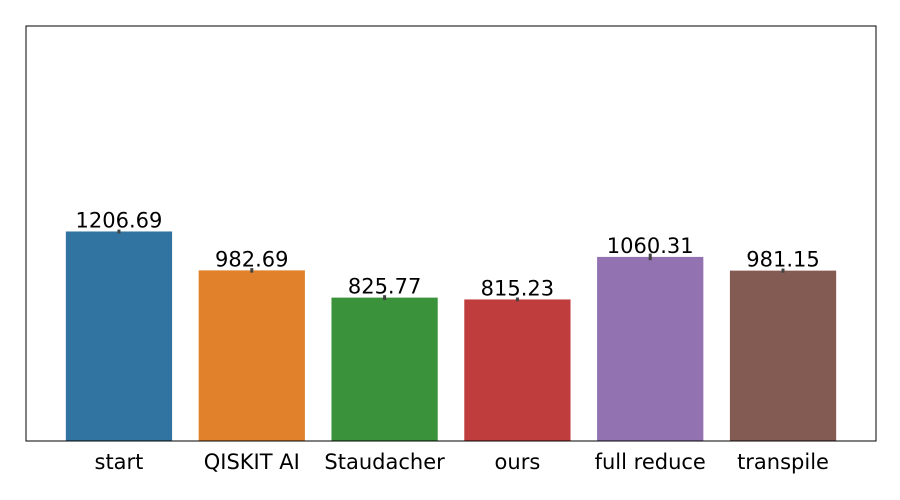 This screenshot has width=900, height=500. I want to click on value-label-staudacher: 825.77, so click(384, 287).